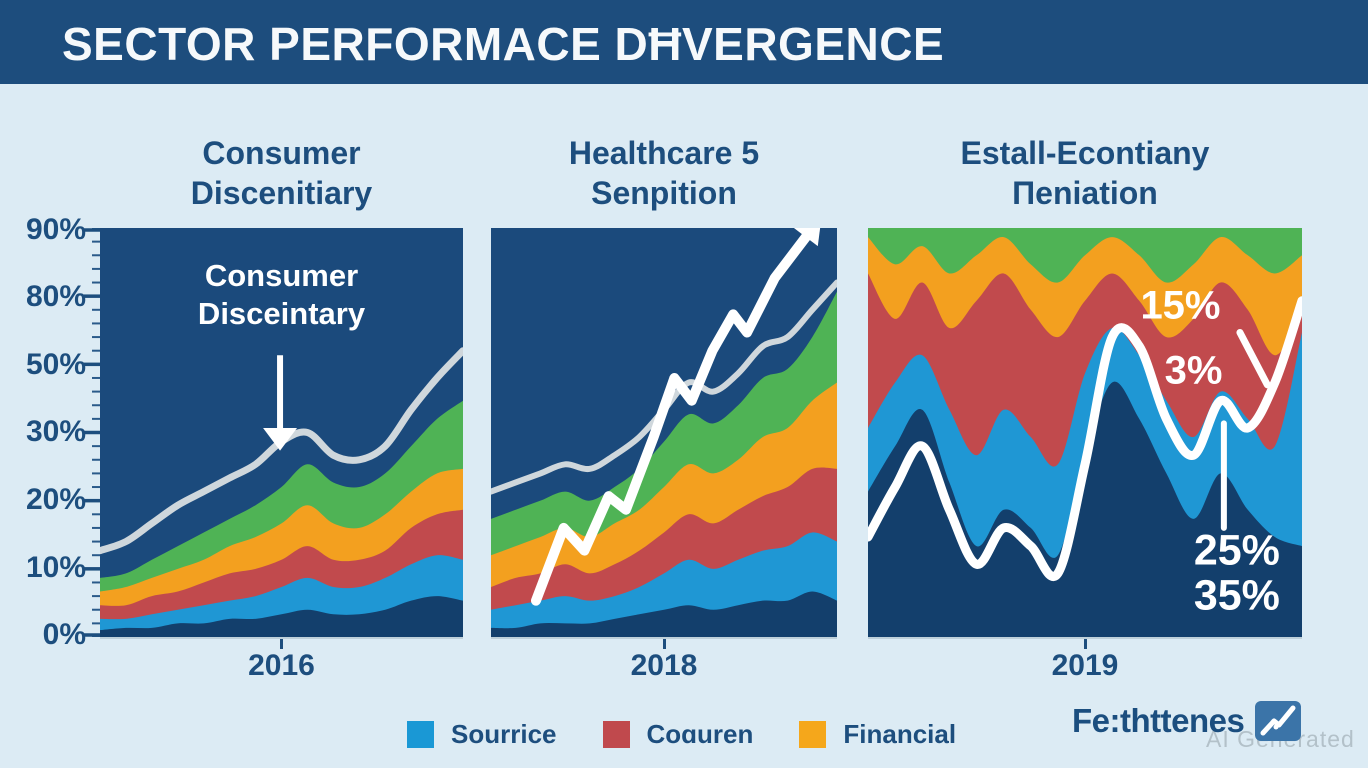 Image resolution: width=1368 pixels, height=768 pixels. Describe the element at coordinates (55, 567) in the screenshot. I see `y-axis-label: 10%` at that location.